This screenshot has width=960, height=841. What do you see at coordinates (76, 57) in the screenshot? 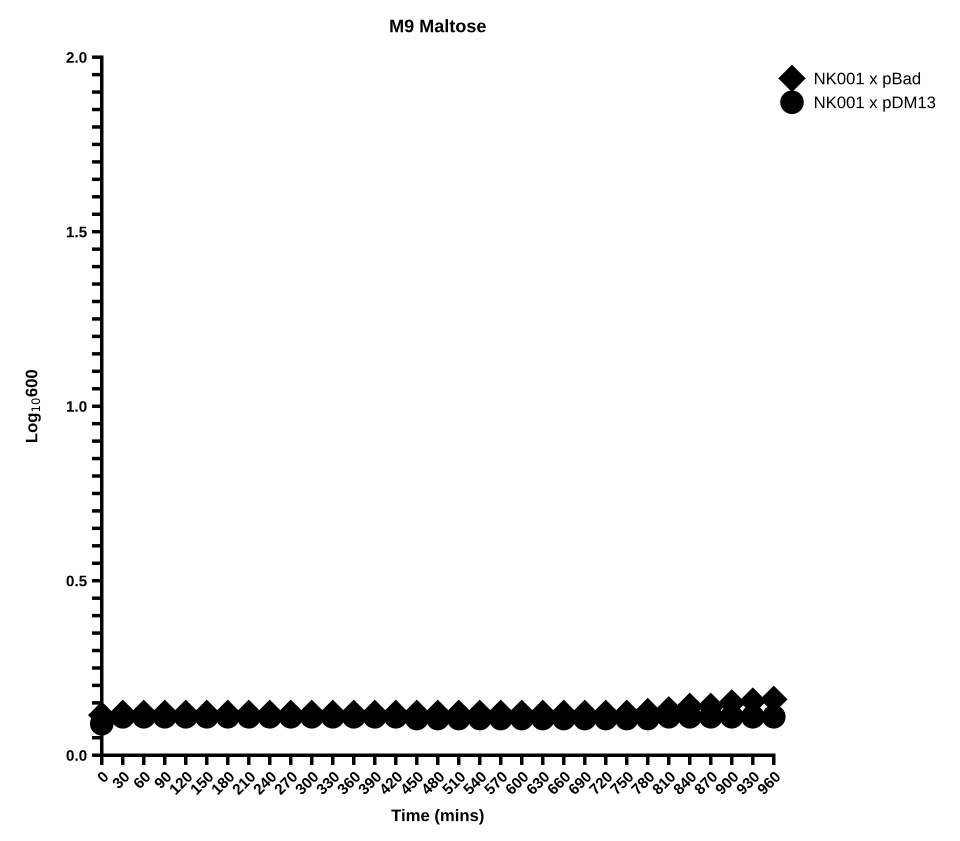
I see `y-tick-label: 2.0` at bounding box center [76, 57].